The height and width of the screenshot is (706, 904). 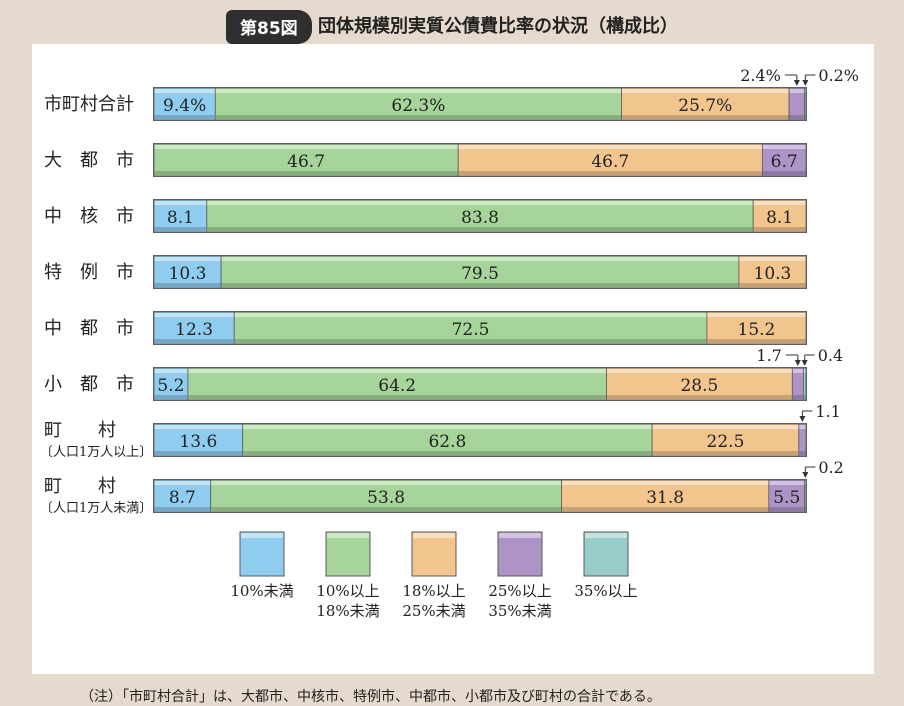 What do you see at coordinates (182, 498) in the screenshot?
I see `data-label: 8.7` at bounding box center [182, 498].